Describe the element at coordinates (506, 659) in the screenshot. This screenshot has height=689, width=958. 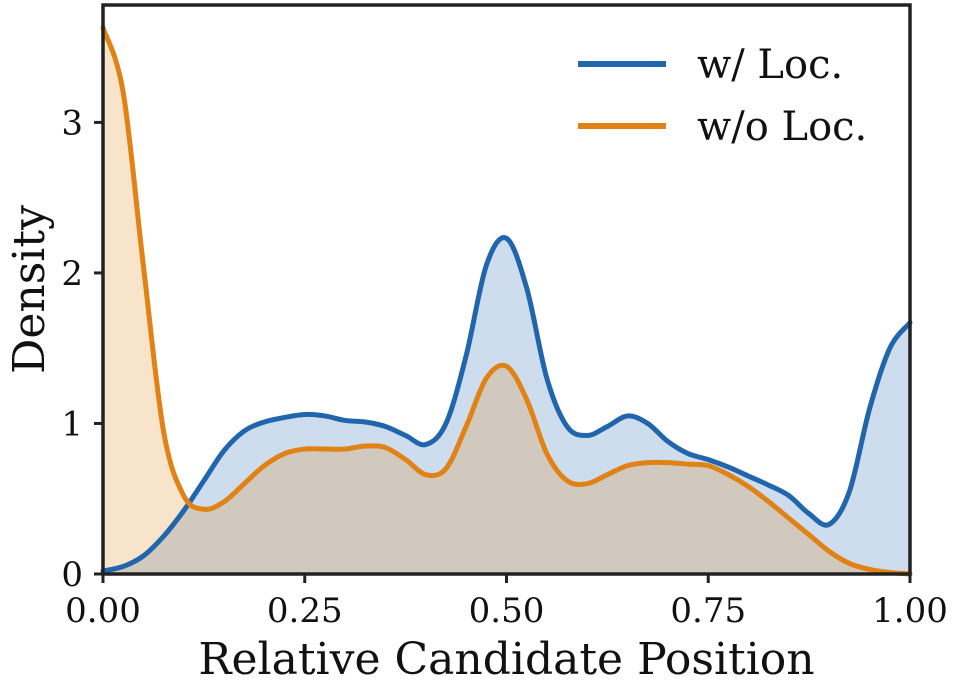
I see `x-axis-label: Relative Candidate Position` at that location.